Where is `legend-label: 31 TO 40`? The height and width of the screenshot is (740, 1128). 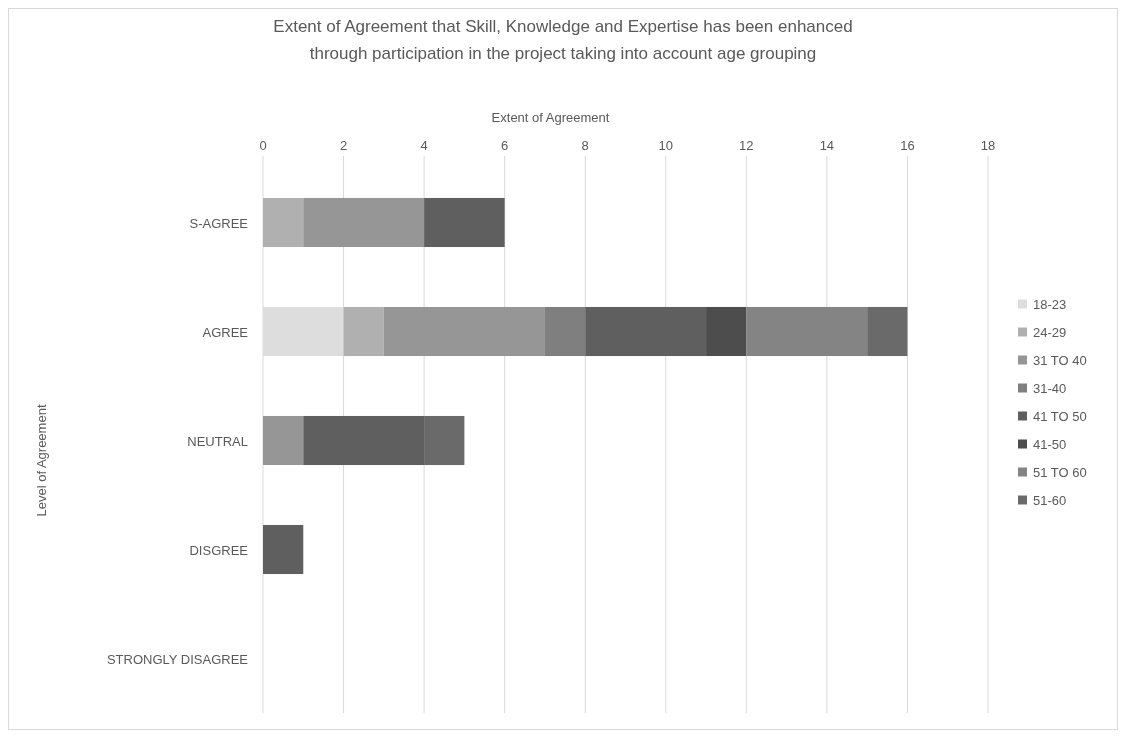
legend-label: 31 TO 40 is located at coordinates (1060, 360).